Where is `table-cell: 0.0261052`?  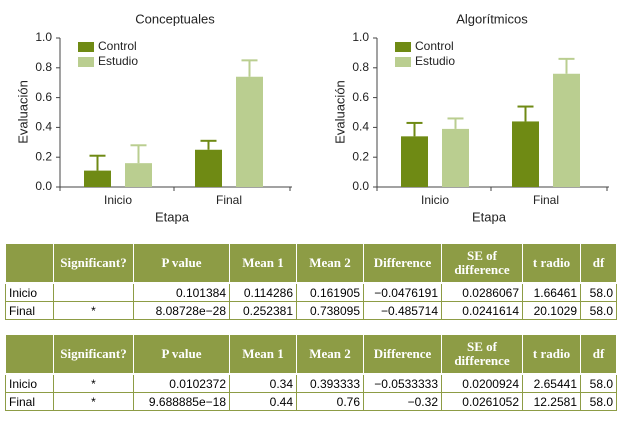
table-cell: 0.0261052 is located at coordinates (482, 401).